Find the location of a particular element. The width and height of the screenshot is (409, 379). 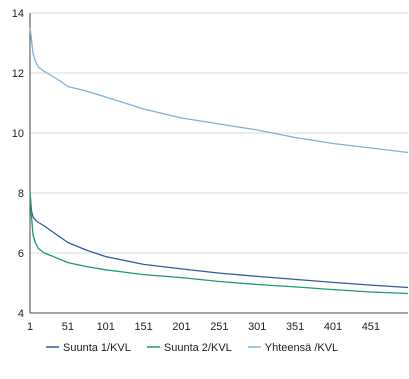

y-tick-label-10: 10 is located at coordinates (18, 134).